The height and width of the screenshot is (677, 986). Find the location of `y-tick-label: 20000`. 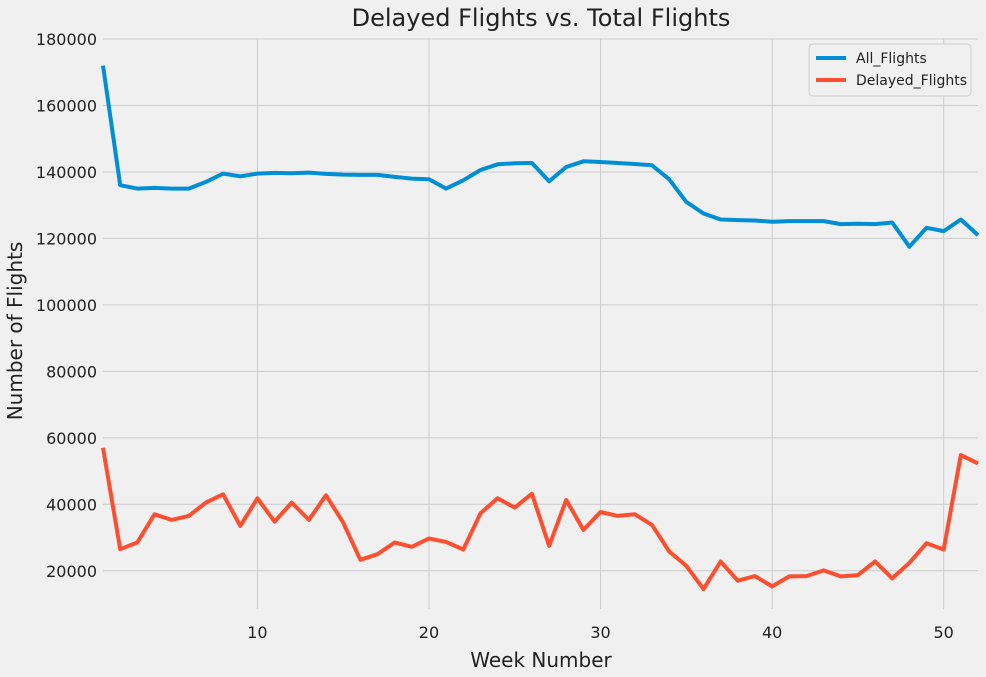

y-tick-label: 20000 is located at coordinates (71, 571).